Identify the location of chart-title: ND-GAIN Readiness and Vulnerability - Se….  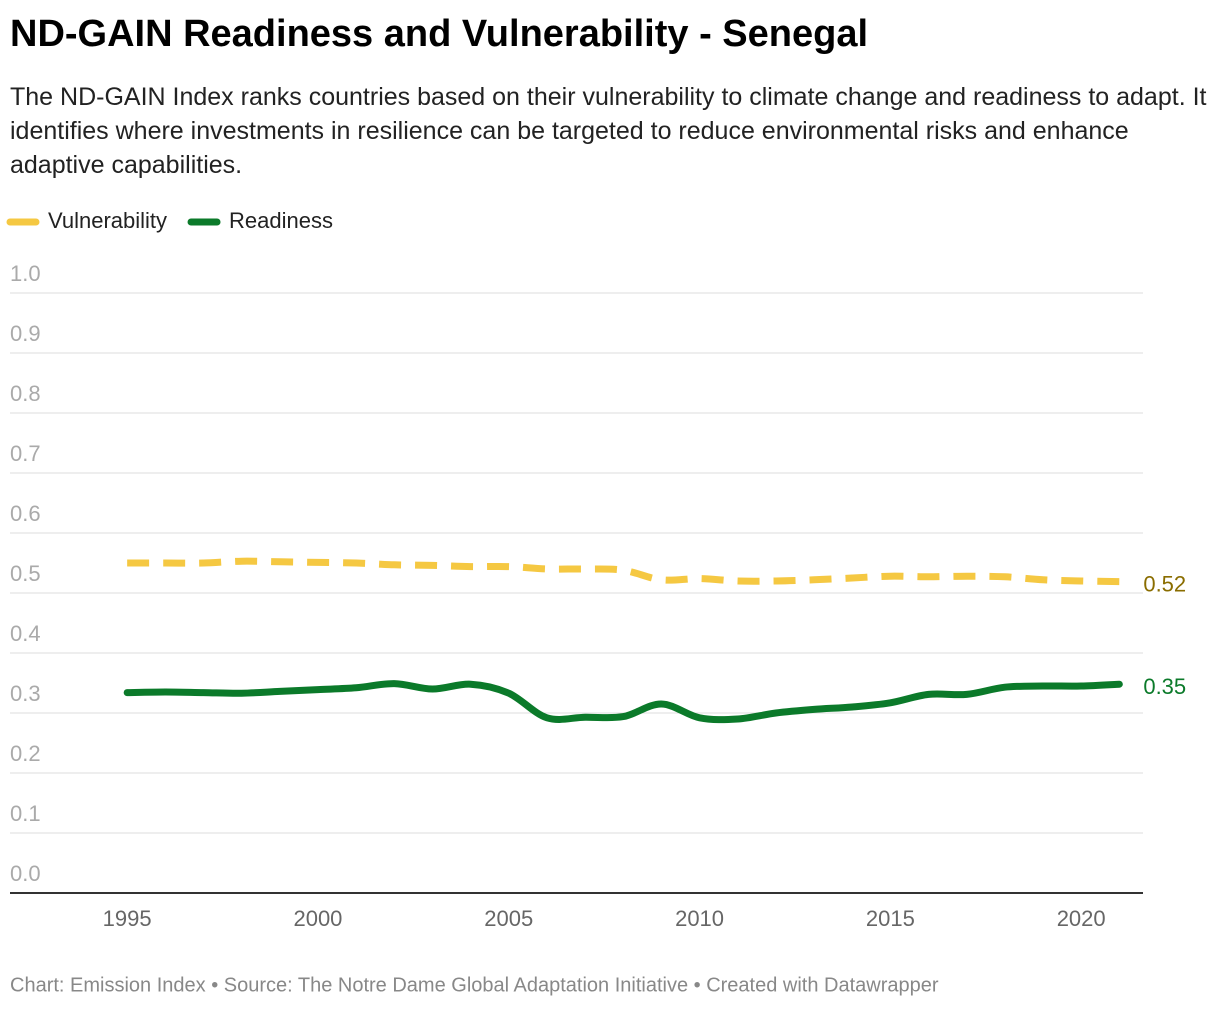
(439, 34).